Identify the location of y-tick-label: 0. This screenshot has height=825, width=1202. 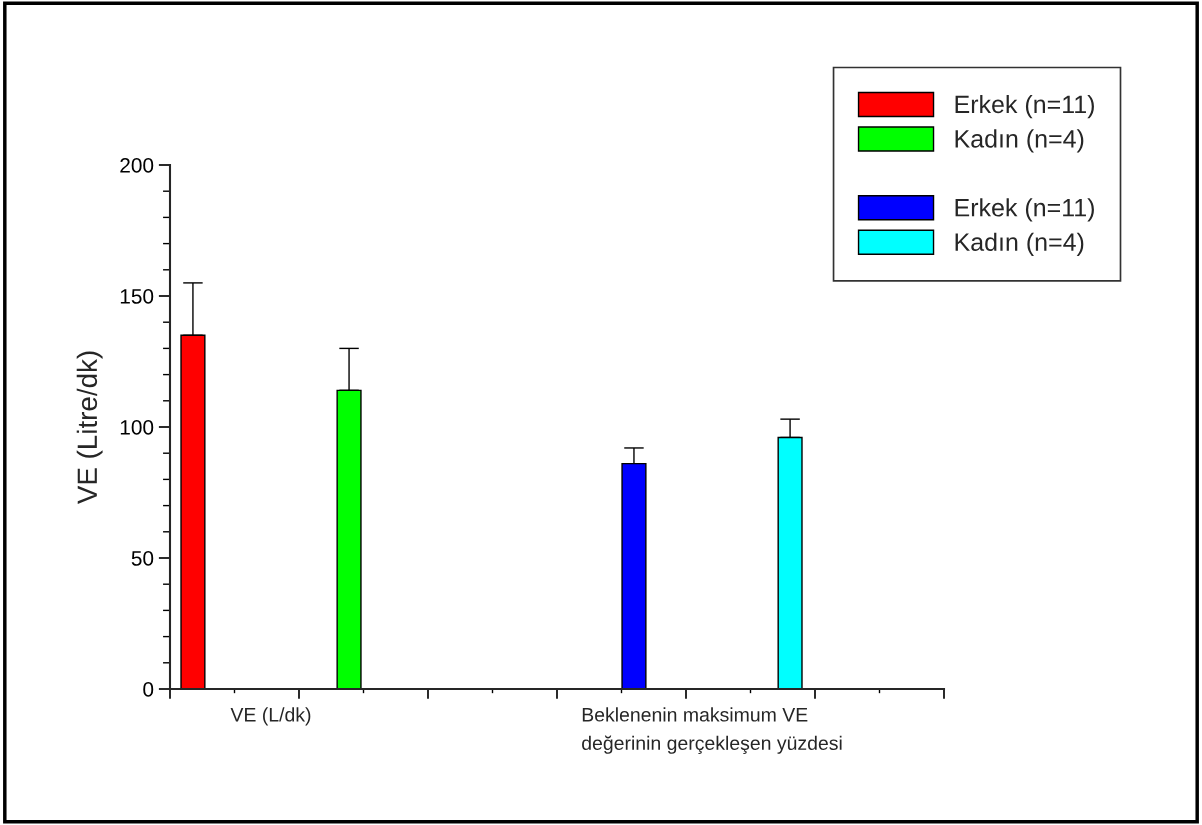
(148, 689).